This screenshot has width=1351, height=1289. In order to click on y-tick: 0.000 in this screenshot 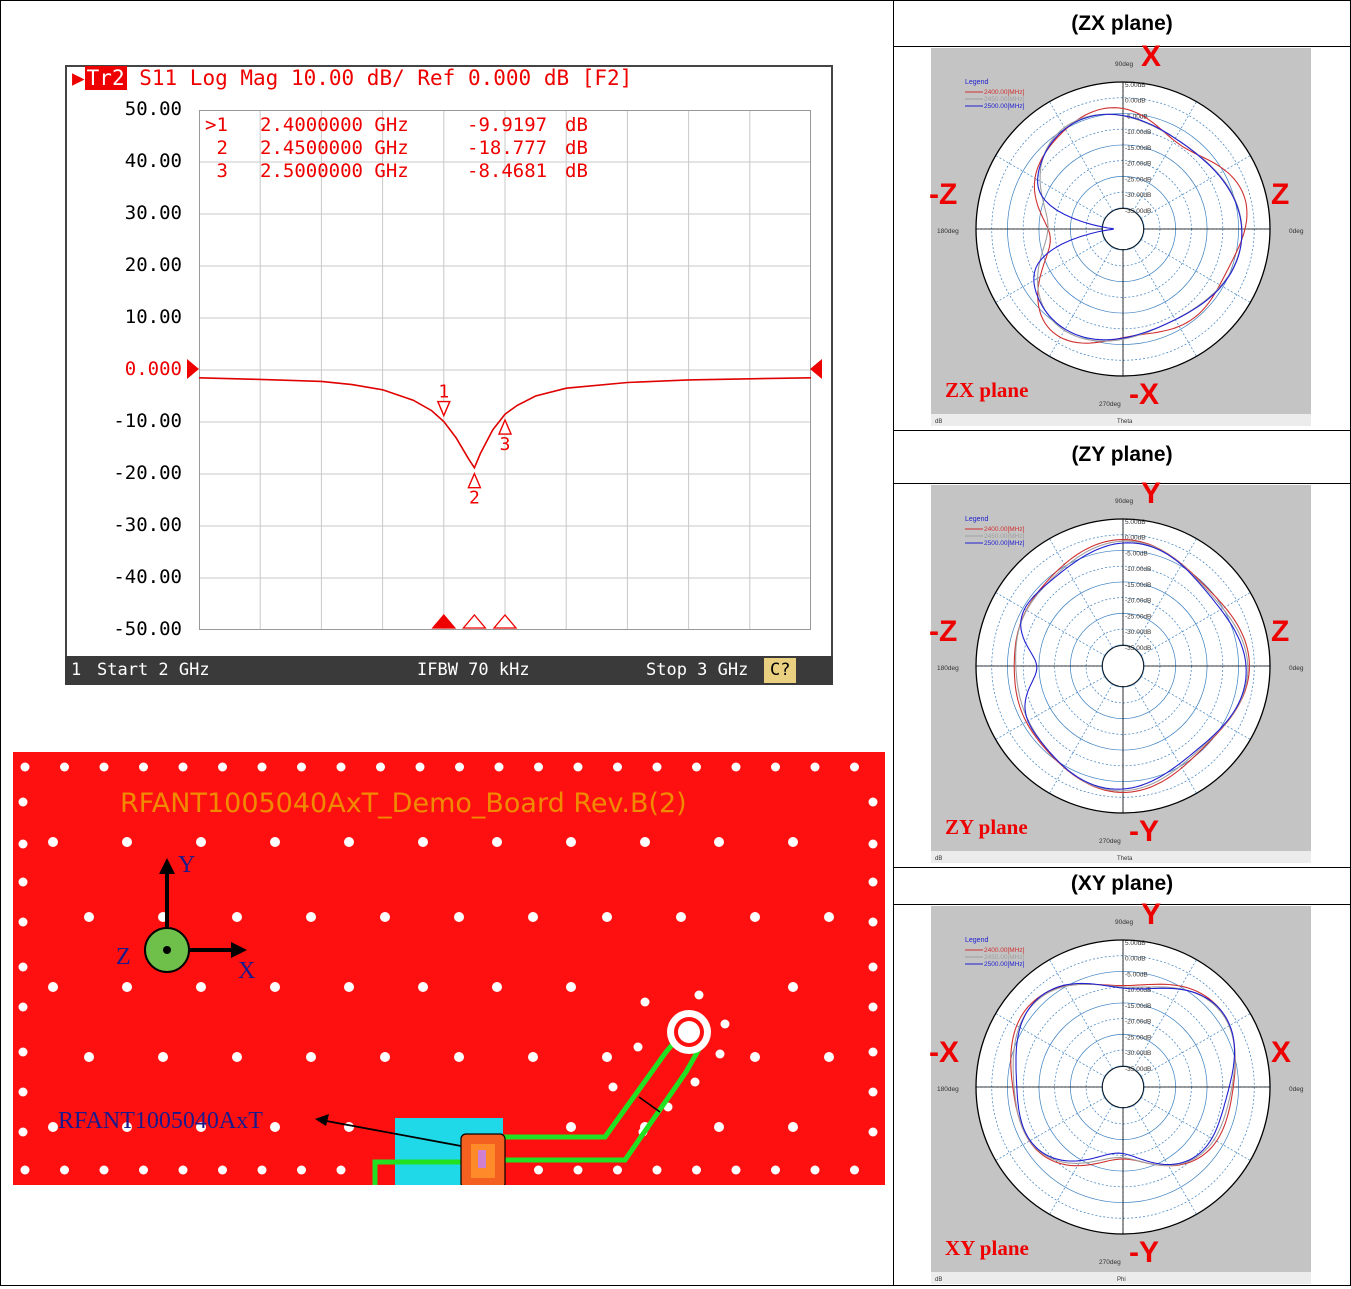, I will do `click(153, 369)`.